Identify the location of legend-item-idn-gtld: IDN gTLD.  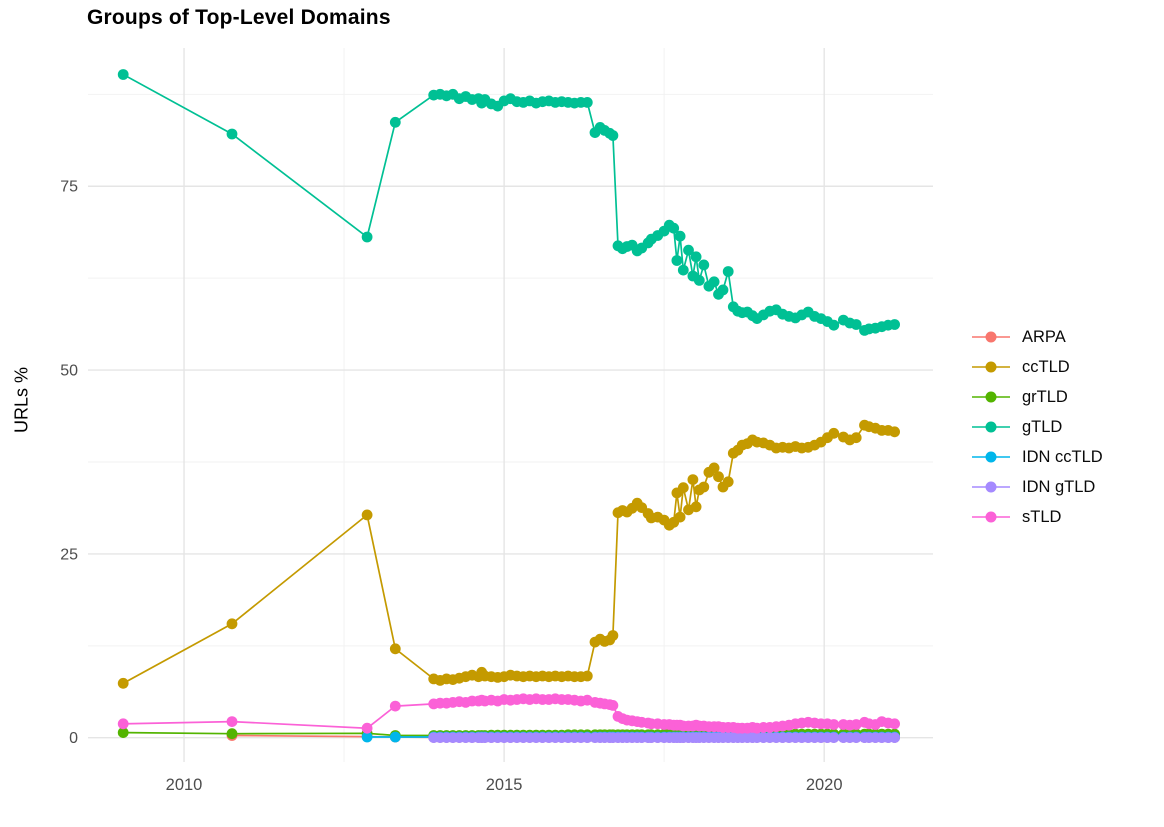
(1037, 487).